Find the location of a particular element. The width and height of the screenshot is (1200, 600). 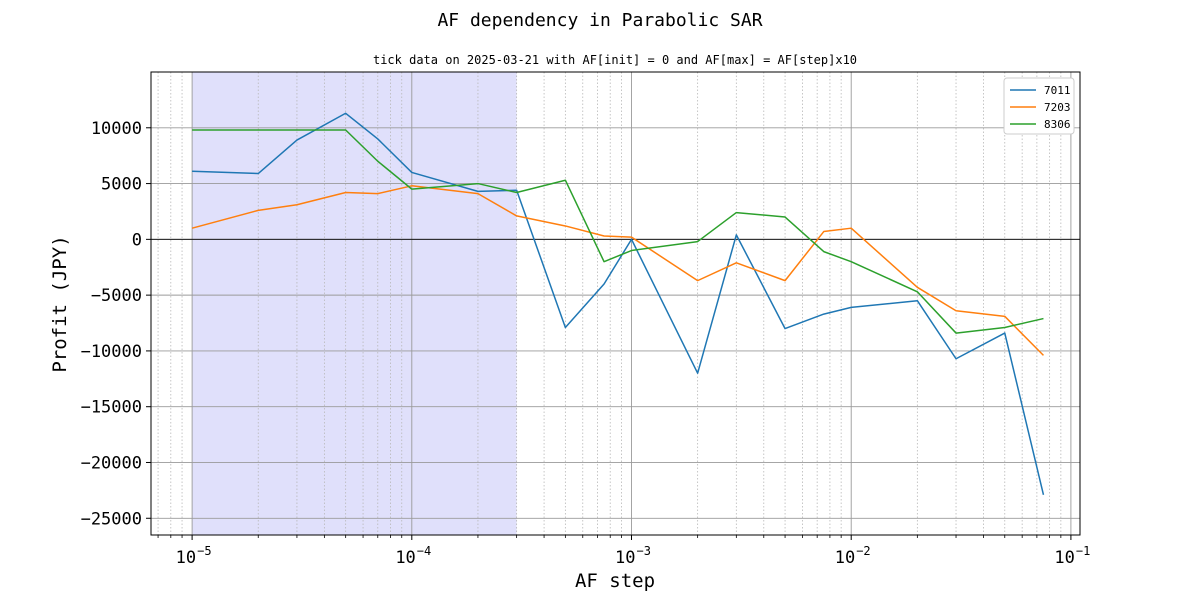

x-tick-label-group: 10 −1 is located at coordinates (1072, 556).